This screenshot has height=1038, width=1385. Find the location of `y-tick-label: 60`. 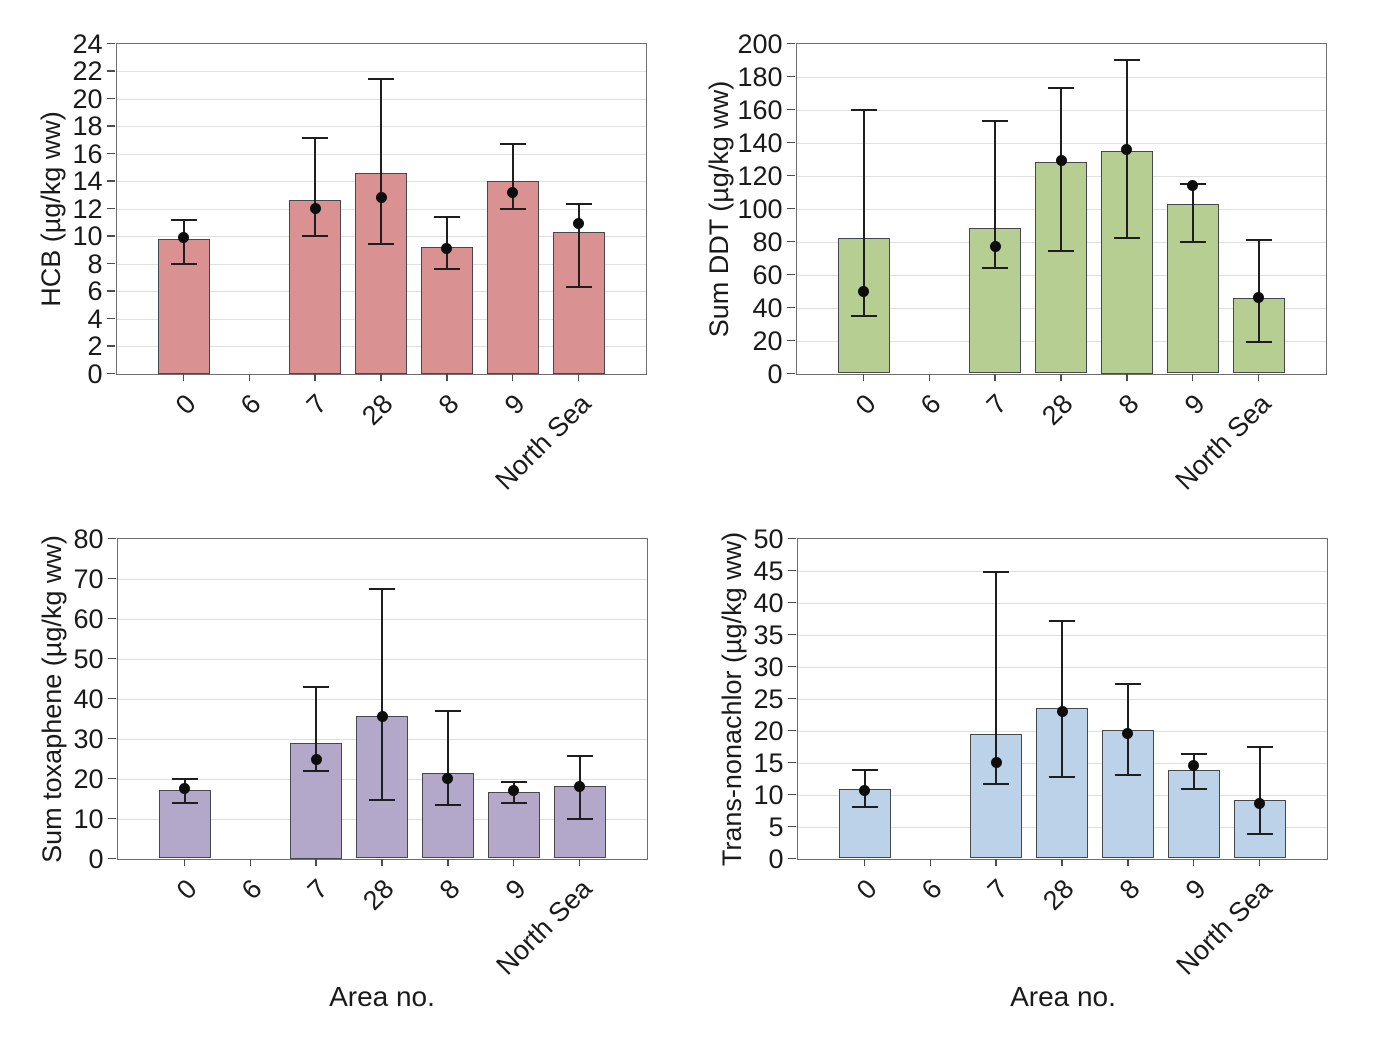

y-tick-label: 60 is located at coordinates (767, 274).